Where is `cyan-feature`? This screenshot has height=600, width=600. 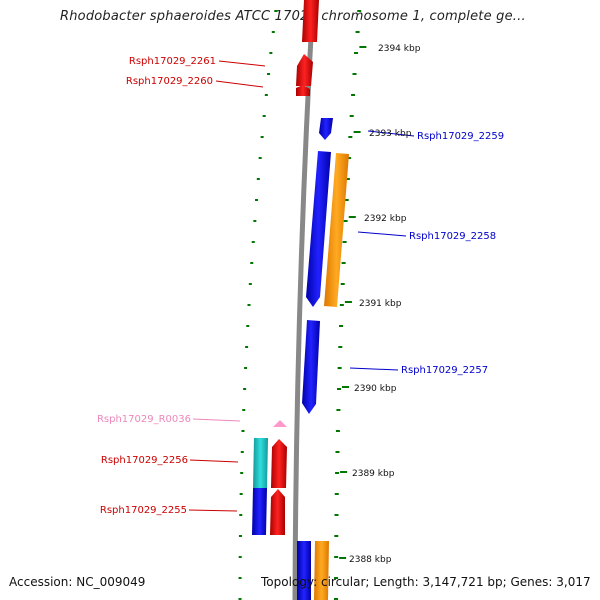
cyan-feature is located at coordinates (260, 463).